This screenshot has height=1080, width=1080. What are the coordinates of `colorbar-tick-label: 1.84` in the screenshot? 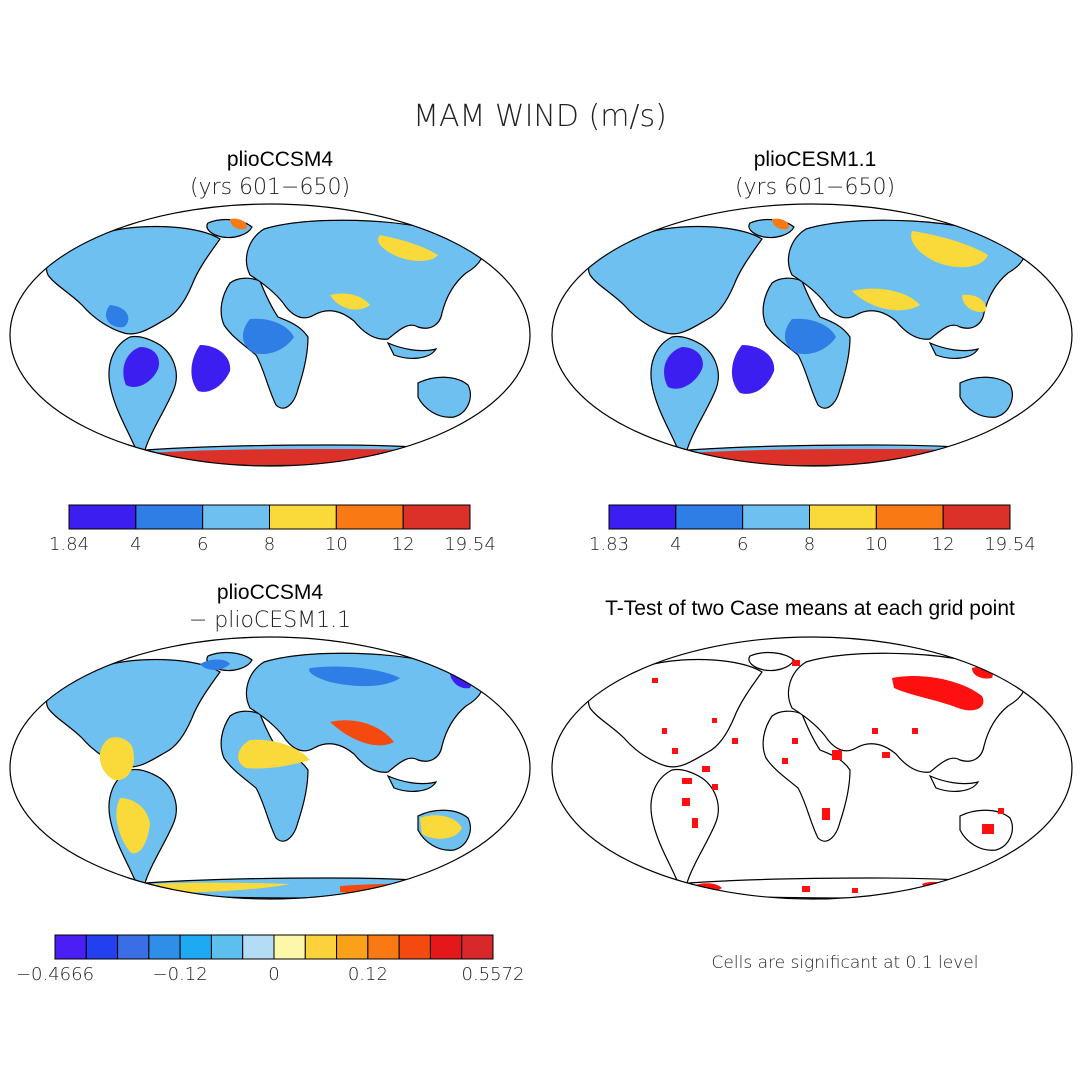 It's located at (69, 544).